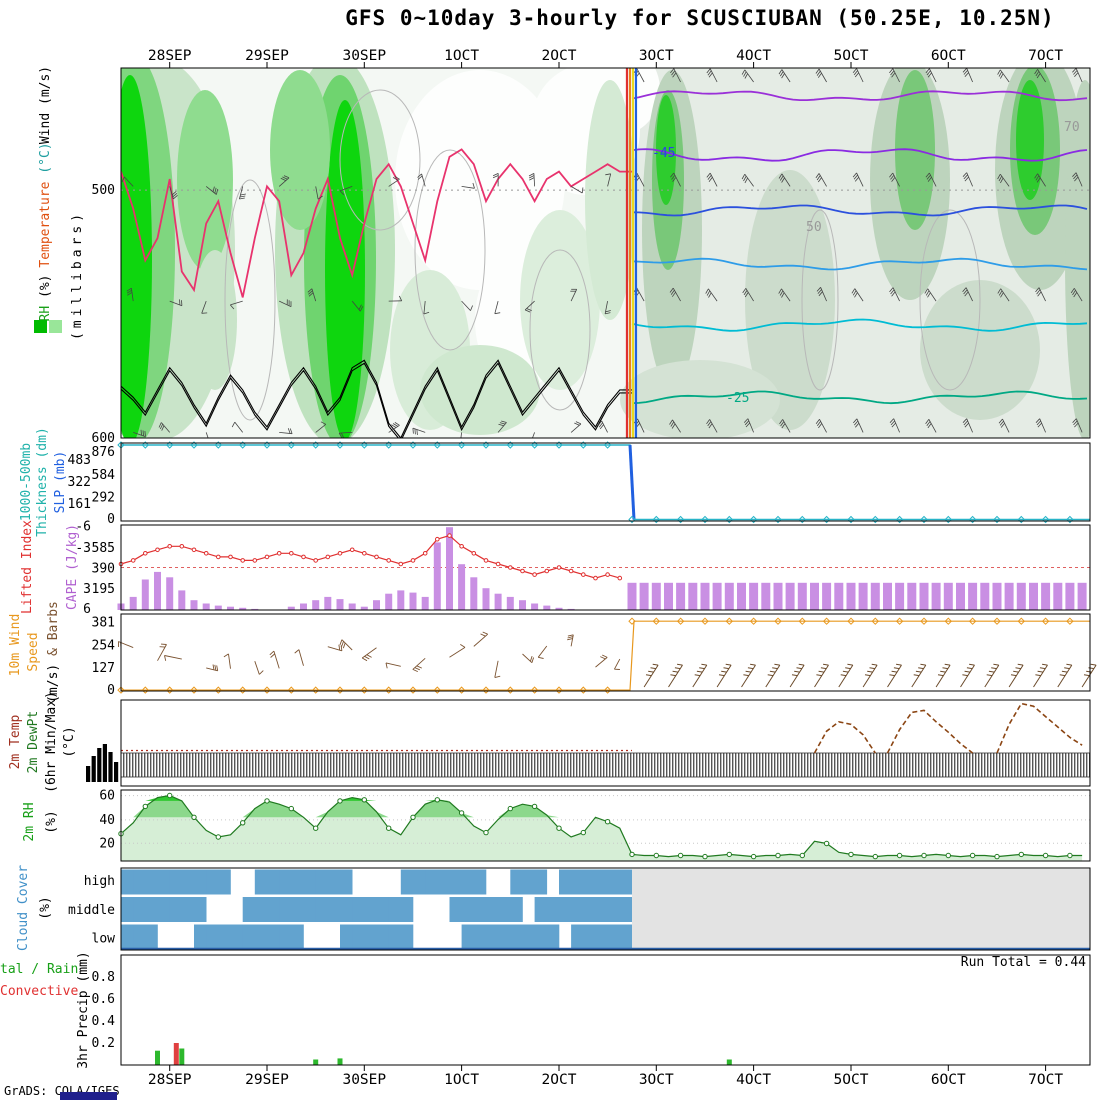  What do you see at coordinates (79, 460) in the screenshot?
I see `svg-text: 483` at bounding box center [79, 460].